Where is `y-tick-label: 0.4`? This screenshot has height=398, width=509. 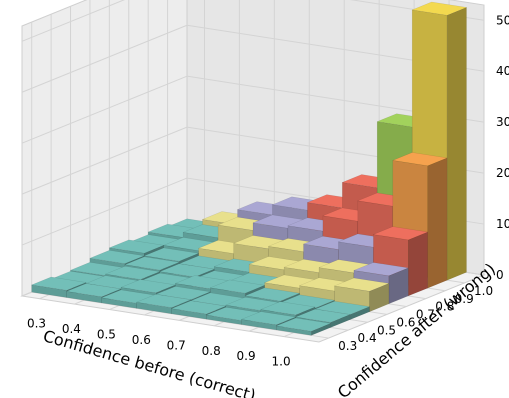
y-tick-label: 0.4 is located at coordinates (367, 338).